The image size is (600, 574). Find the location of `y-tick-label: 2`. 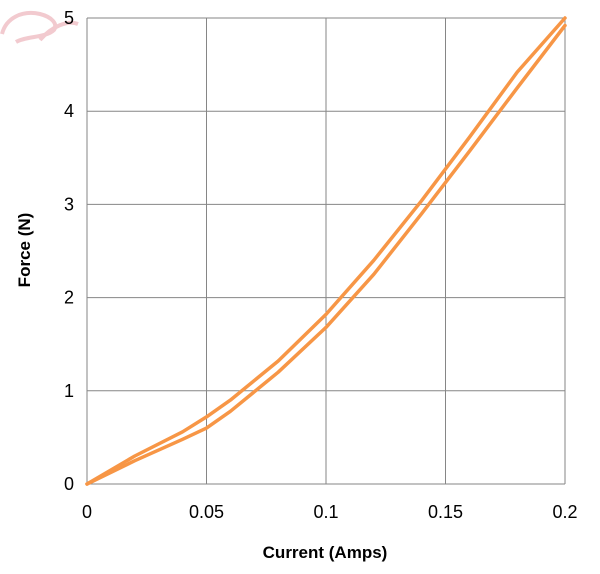

y-tick-label: 2 is located at coordinates (69, 298).